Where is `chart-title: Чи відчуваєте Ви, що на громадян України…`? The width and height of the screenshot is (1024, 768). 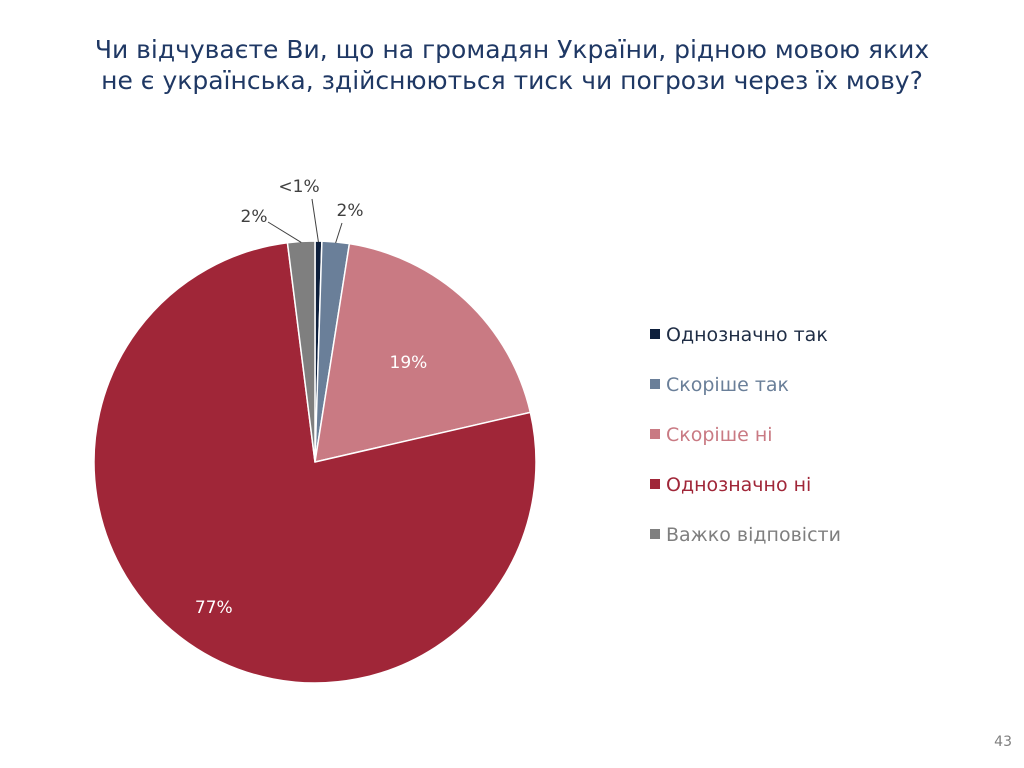
chart-title: Чи відчуваєте Ви, що на громадян України… is located at coordinates (512, 65).